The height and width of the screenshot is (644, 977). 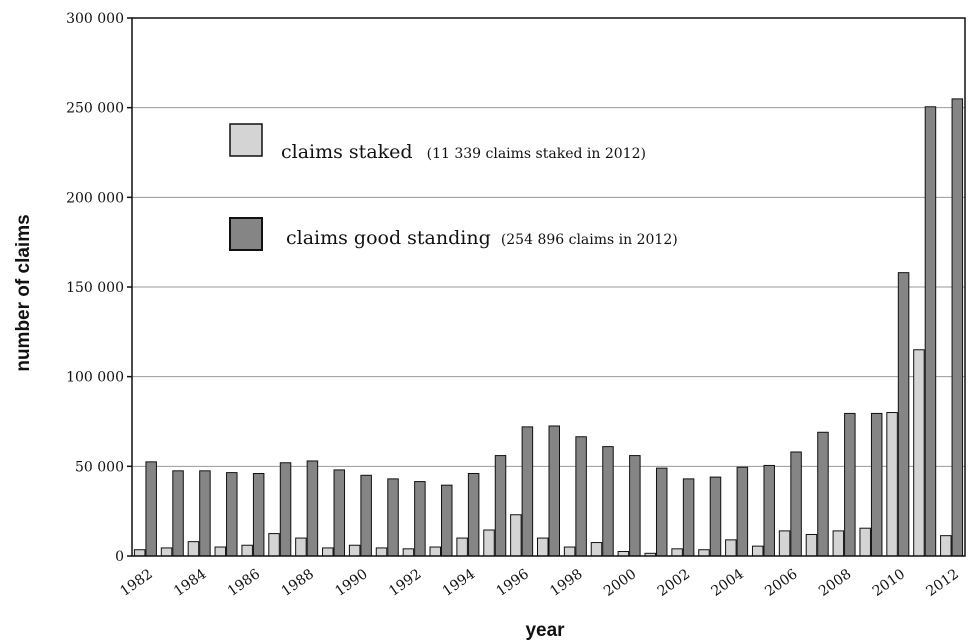 What do you see at coordinates (408, 552) in the screenshot?
I see `bar-staked-1992` at bounding box center [408, 552].